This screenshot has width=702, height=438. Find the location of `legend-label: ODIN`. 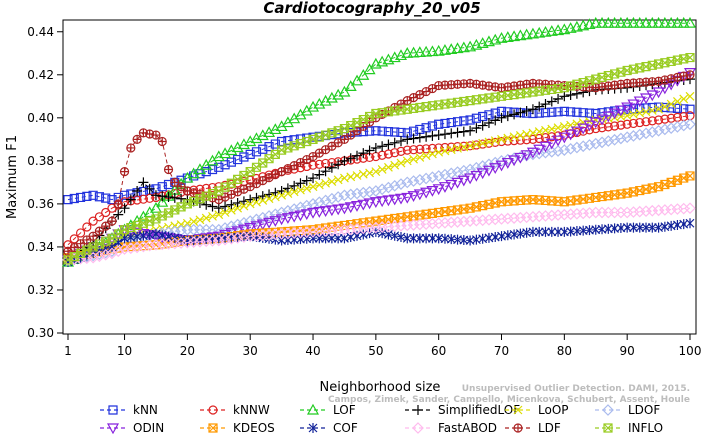

legend-label: ODIN is located at coordinates (148, 427).